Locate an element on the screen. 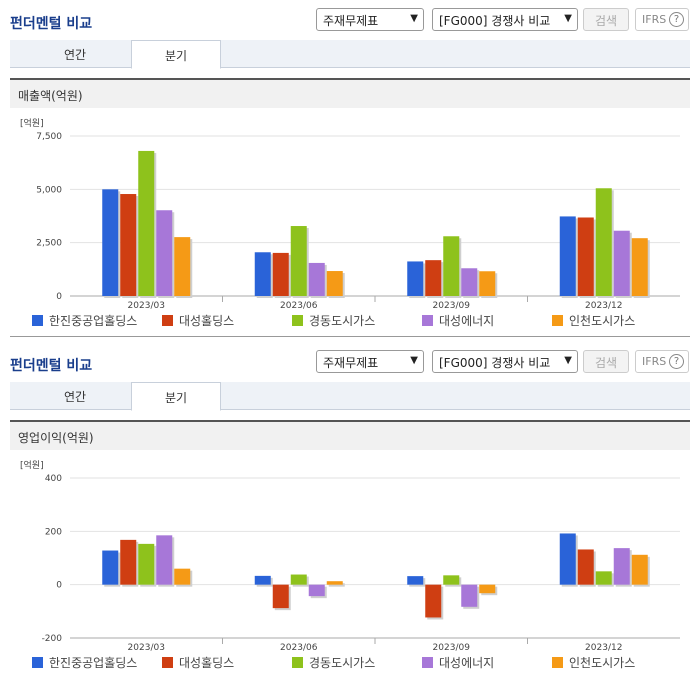 The width and height of the screenshot is (696, 684). section-title: 펀더멘털 비교 is located at coordinates (51, 366).